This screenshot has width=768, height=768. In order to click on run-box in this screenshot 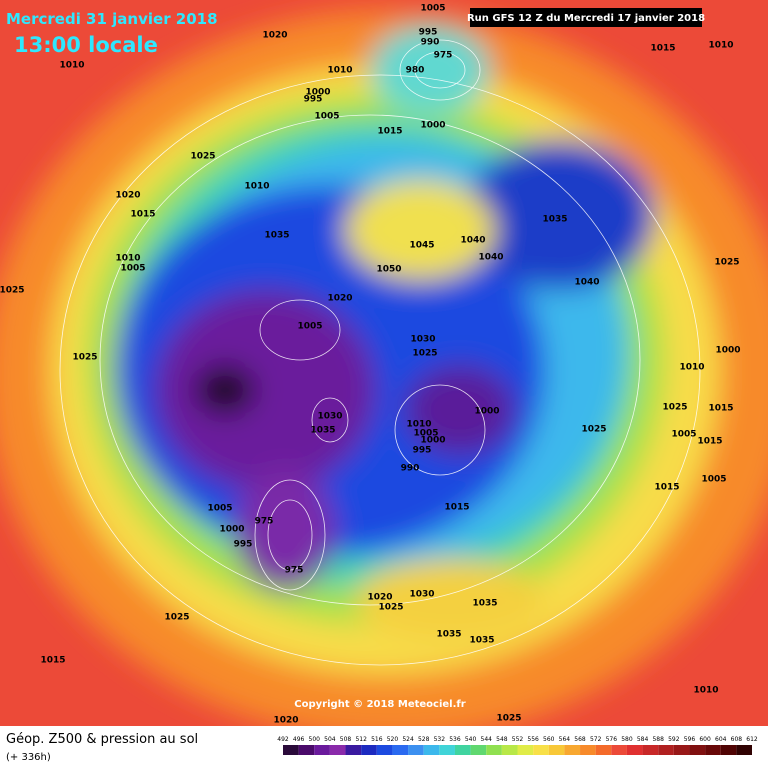, I will do `click(586, 17)`.